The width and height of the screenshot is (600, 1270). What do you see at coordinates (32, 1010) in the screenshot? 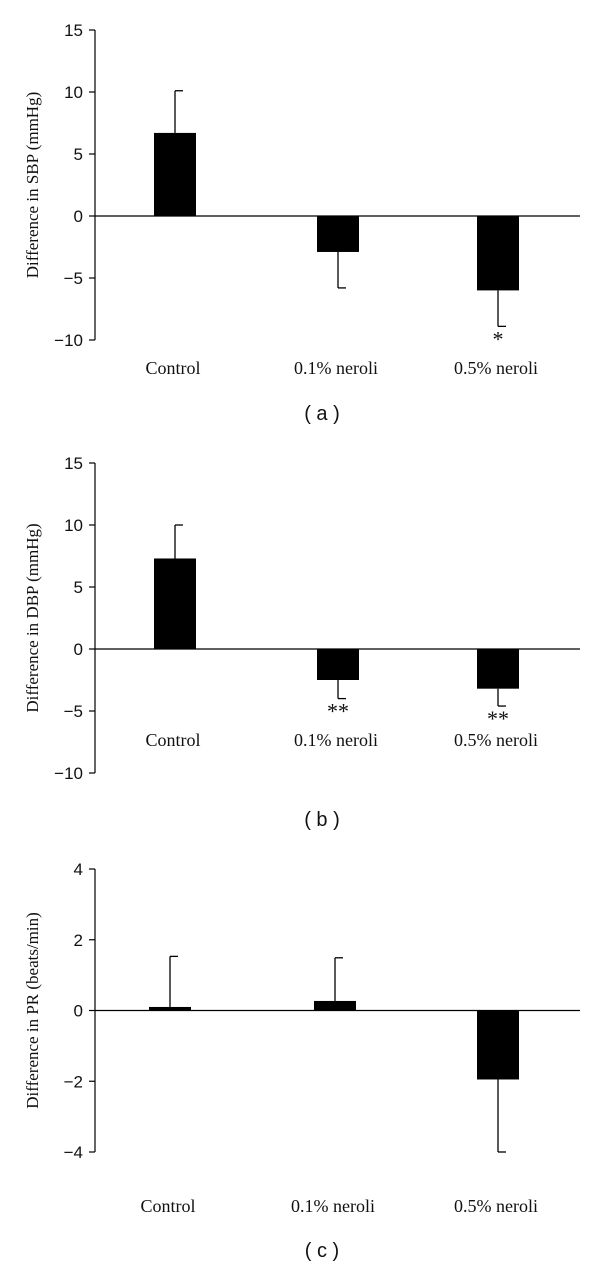
I see `y-axis-label: Difference in PR (beats/min)` at bounding box center [32, 1010].